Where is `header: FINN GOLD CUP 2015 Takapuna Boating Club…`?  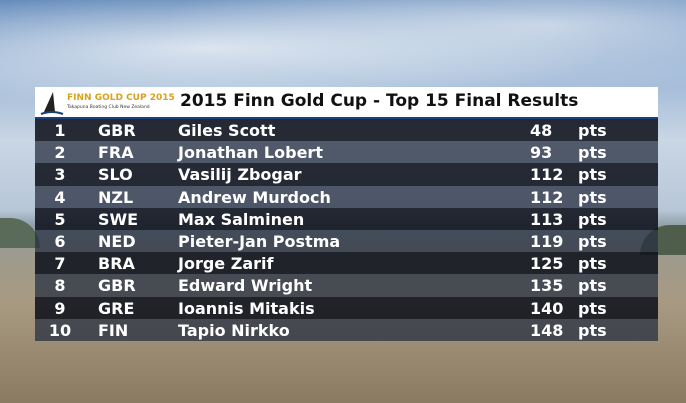 header: FINN GOLD CUP 2015 Takapuna Boating Club… is located at coordinates (346, 103).